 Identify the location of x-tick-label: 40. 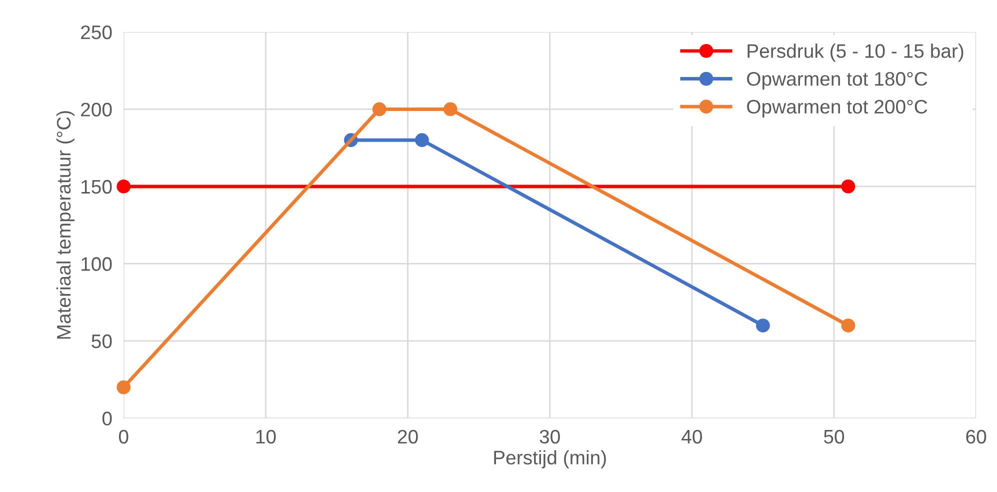
(692, 437).